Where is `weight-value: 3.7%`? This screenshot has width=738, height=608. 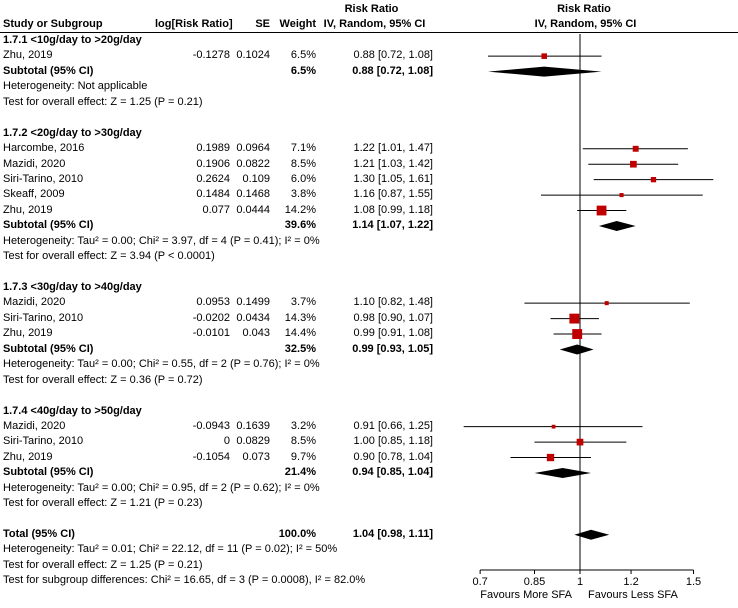
weight-value: 3.7% is located at coordinates (303, 302).